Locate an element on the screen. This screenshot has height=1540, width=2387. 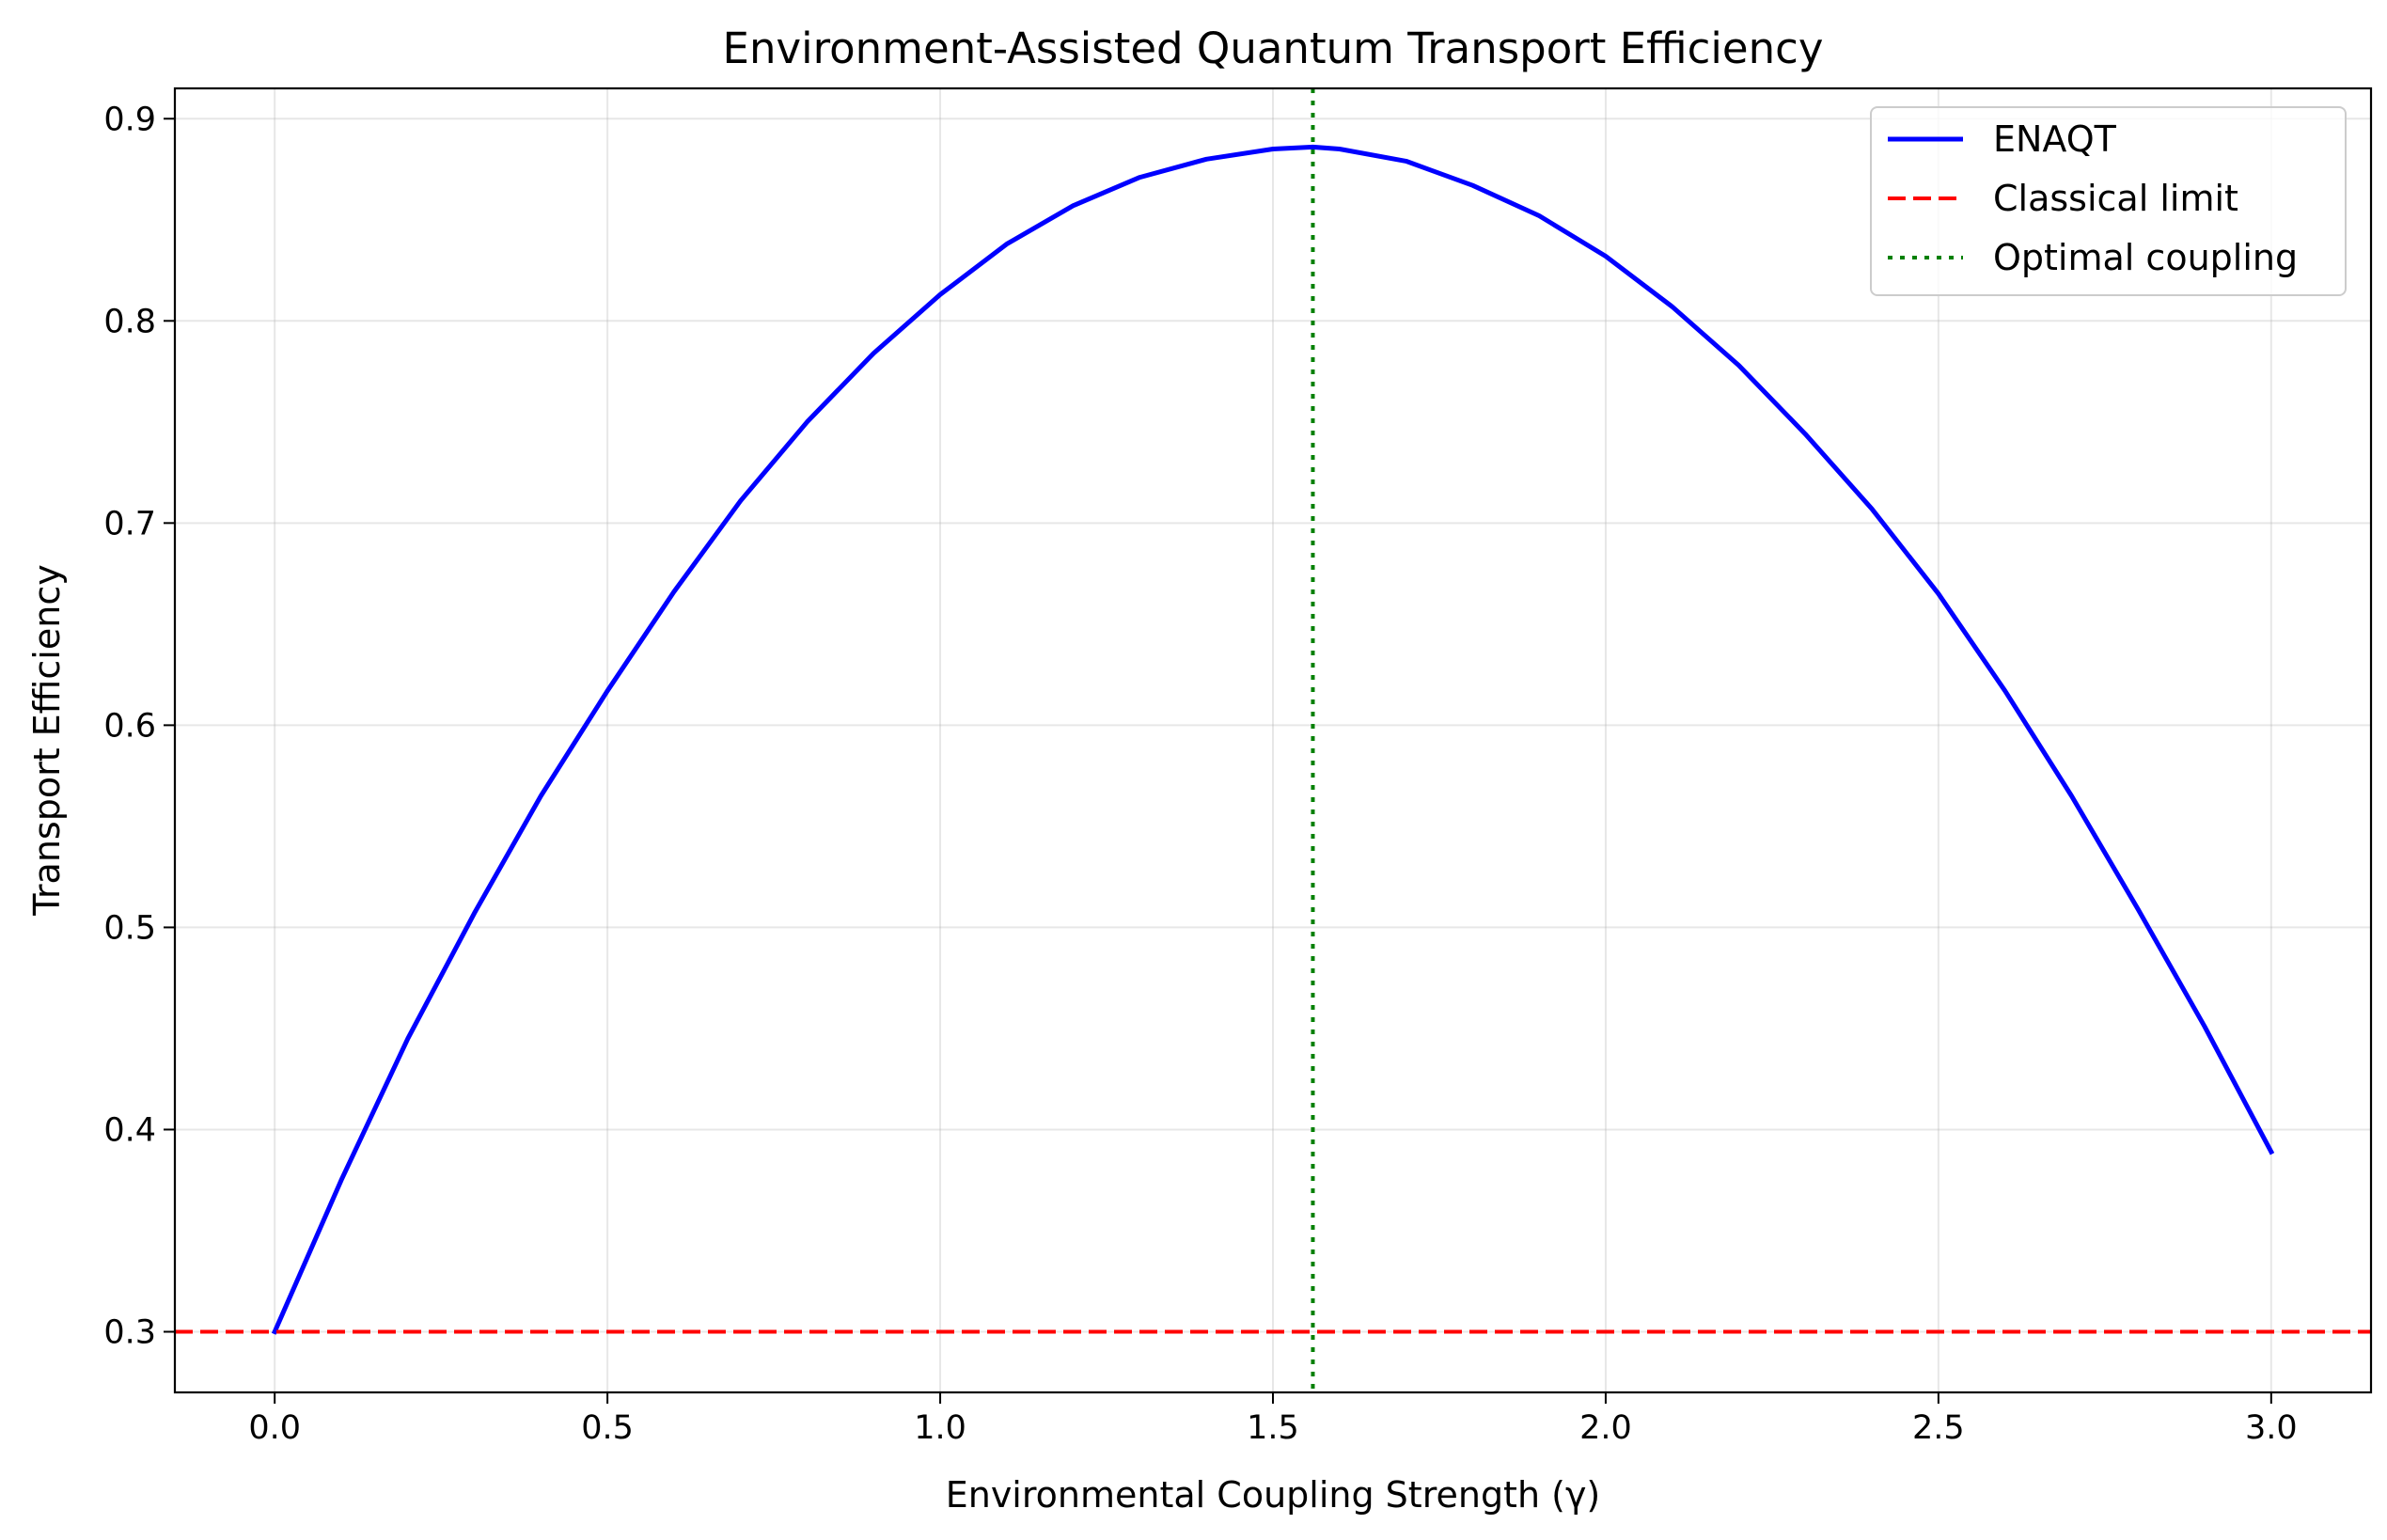
x-tick-label: 2.0 is located at coordinates (1605, 1428).